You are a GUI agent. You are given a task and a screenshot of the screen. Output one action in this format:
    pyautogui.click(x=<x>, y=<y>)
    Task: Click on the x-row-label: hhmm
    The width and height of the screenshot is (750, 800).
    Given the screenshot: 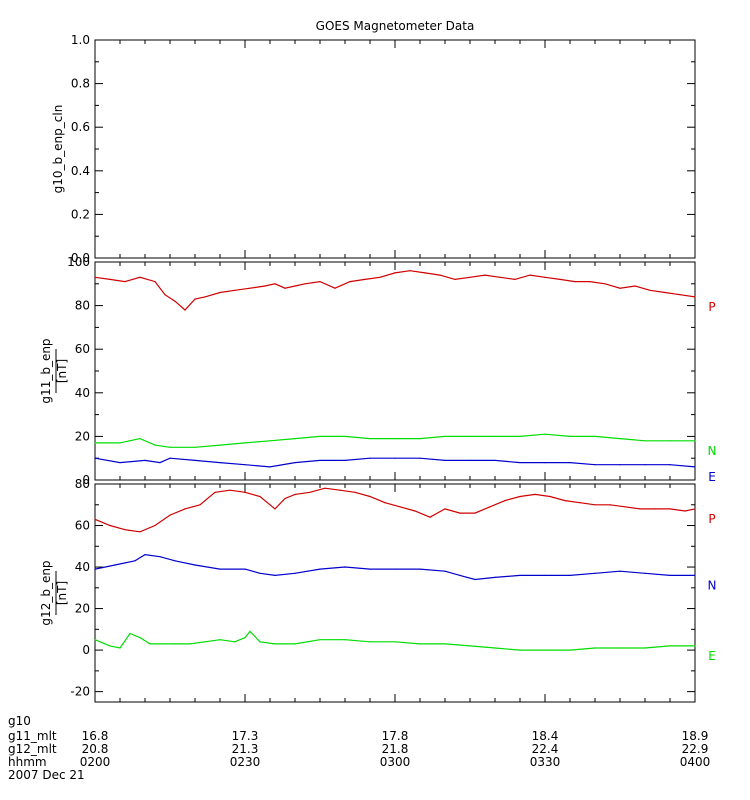 What is the action you would take?
    pyautogui.click(x=27, y=762)
    